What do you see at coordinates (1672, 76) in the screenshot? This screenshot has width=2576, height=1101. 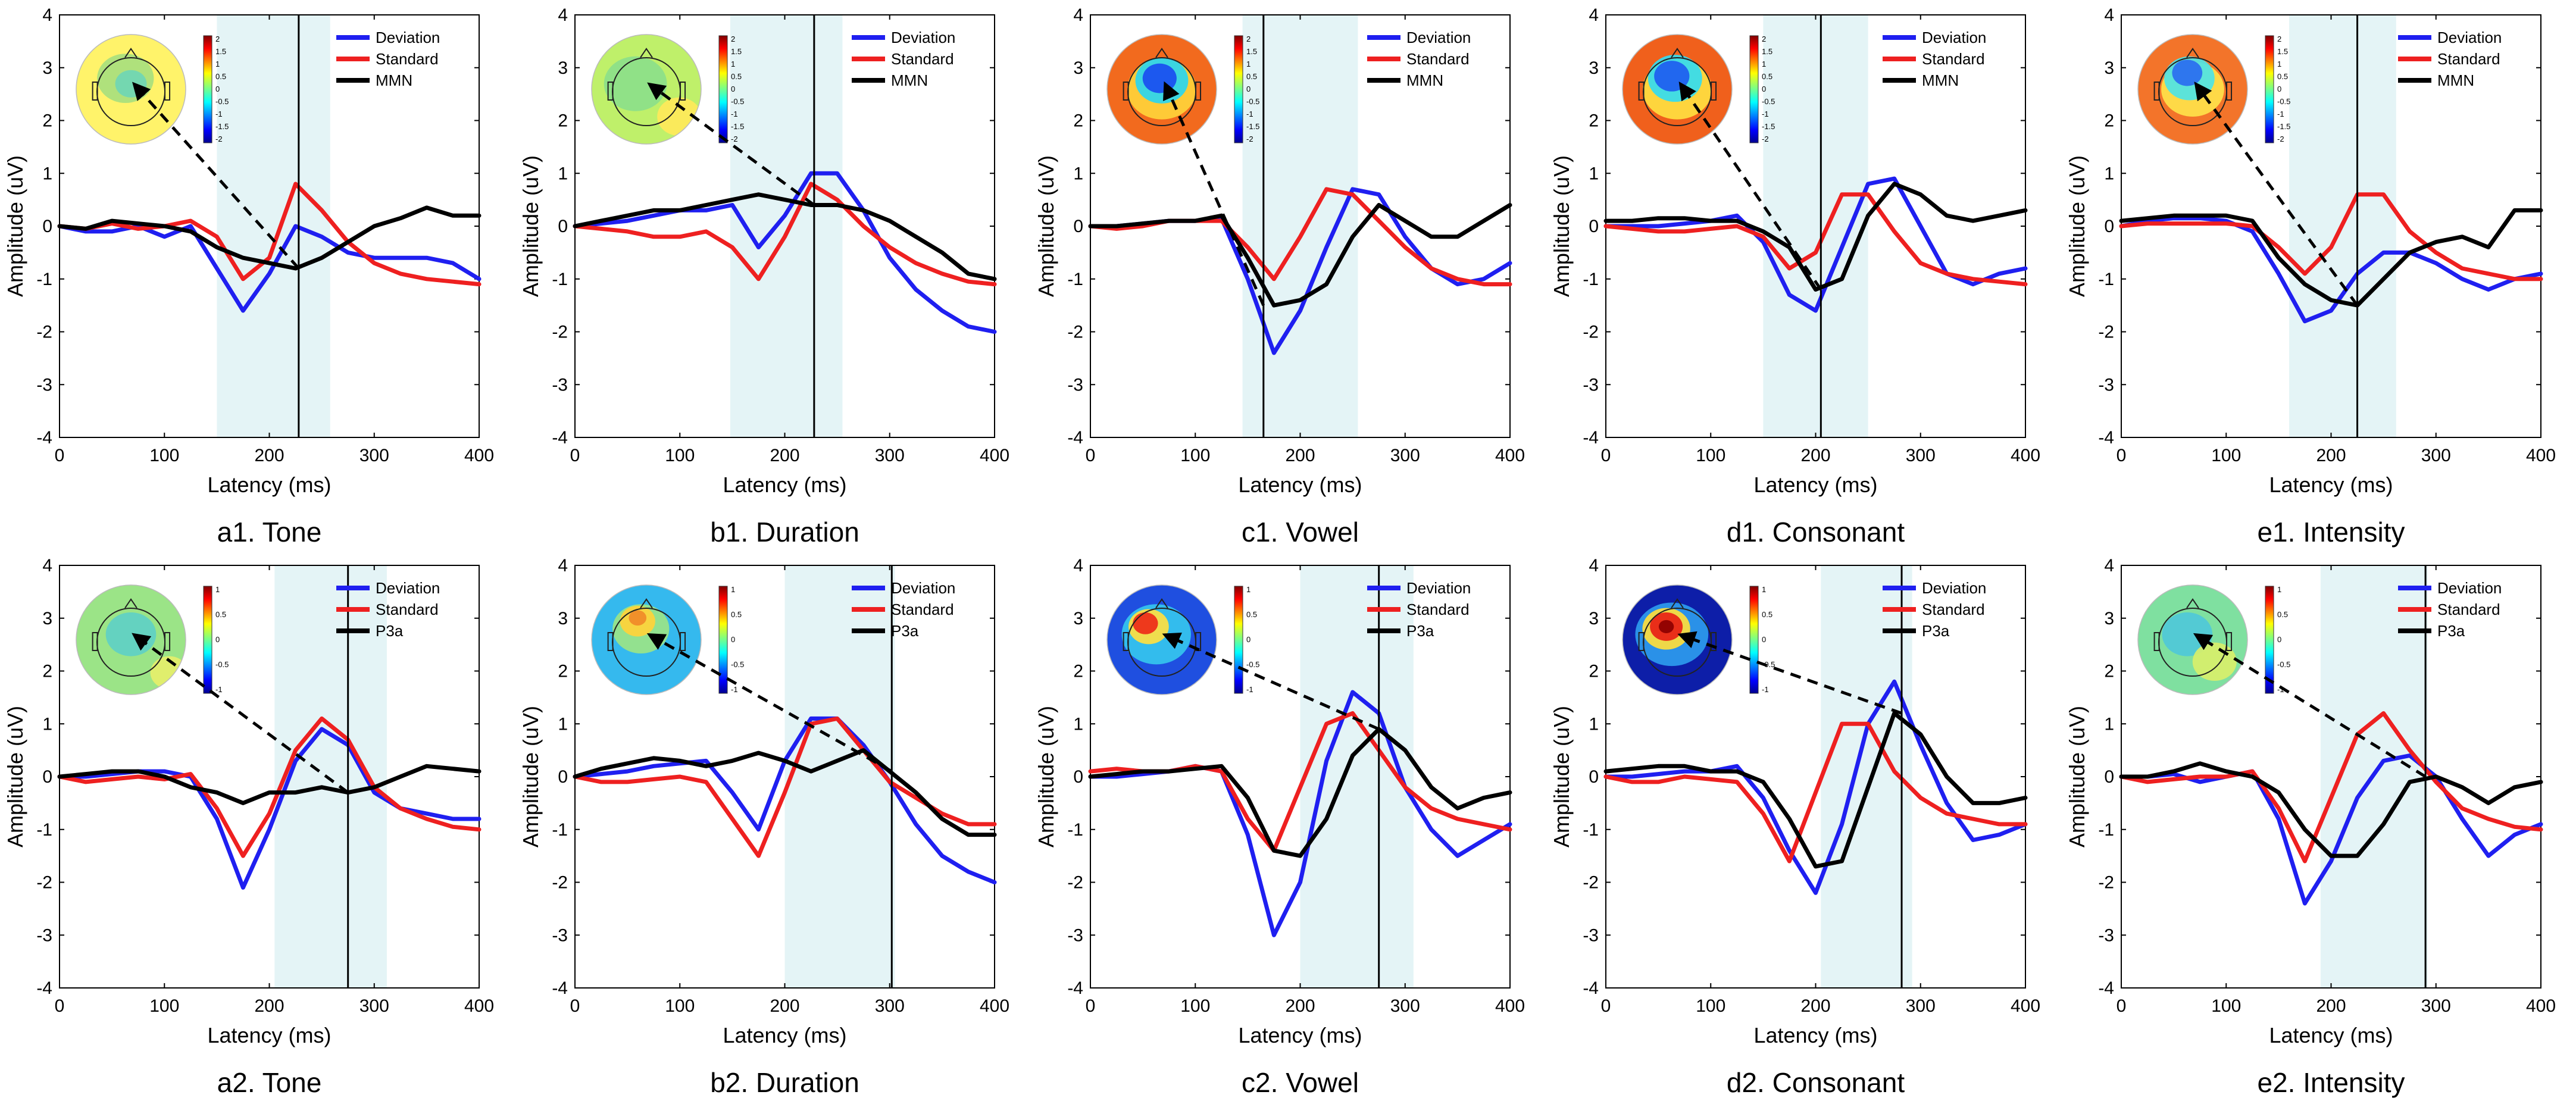 I see `topomap-region` at bounding box center [1672, 76].